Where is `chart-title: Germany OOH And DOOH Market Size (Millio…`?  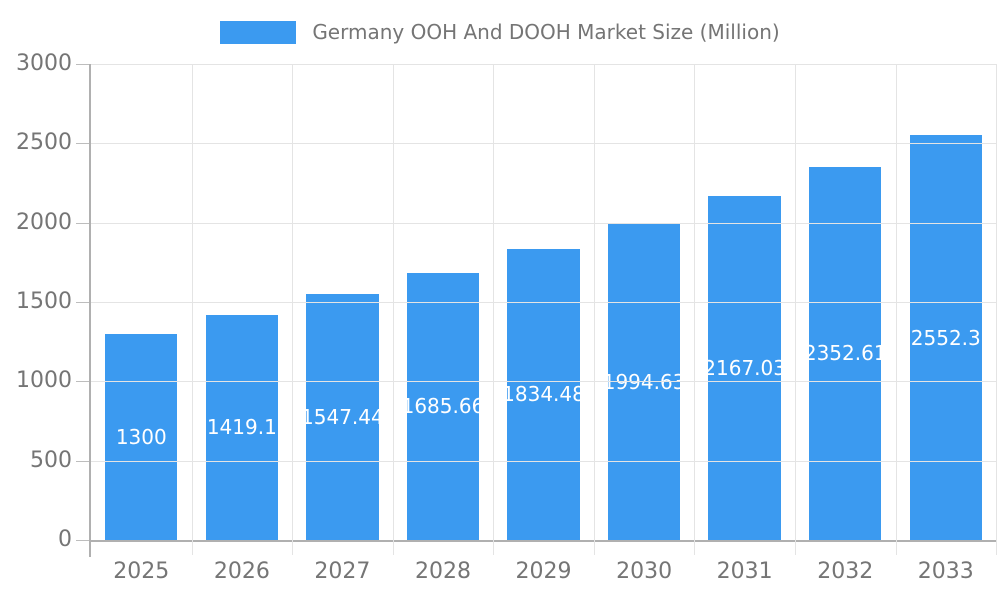
chart-title: Germany OOH And DOOH Market Size (Millio… is located at coordinates (546, 32).